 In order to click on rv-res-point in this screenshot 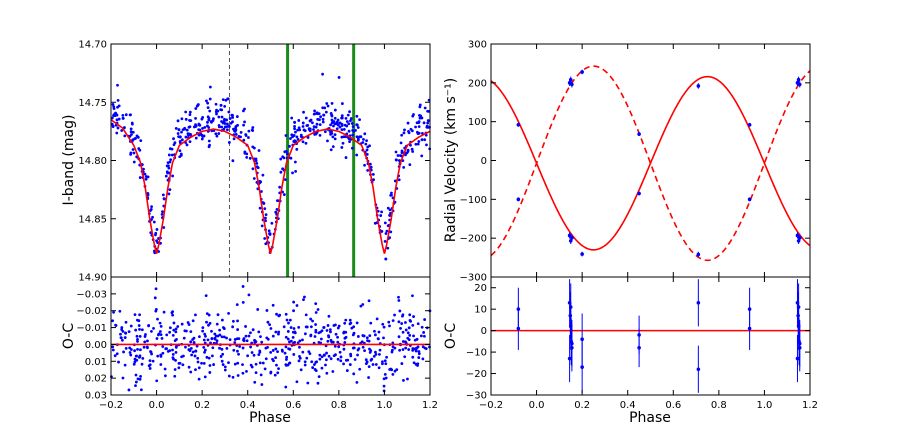, I will do `click(797, 358)`.